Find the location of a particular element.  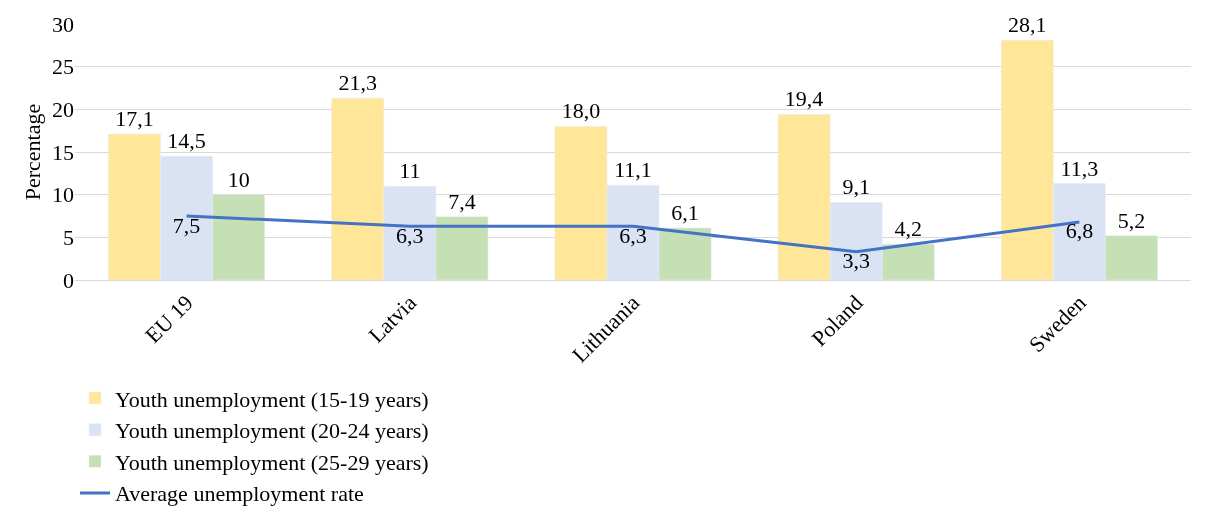

data-label: 7,4 is located at coordinates (462, 201).